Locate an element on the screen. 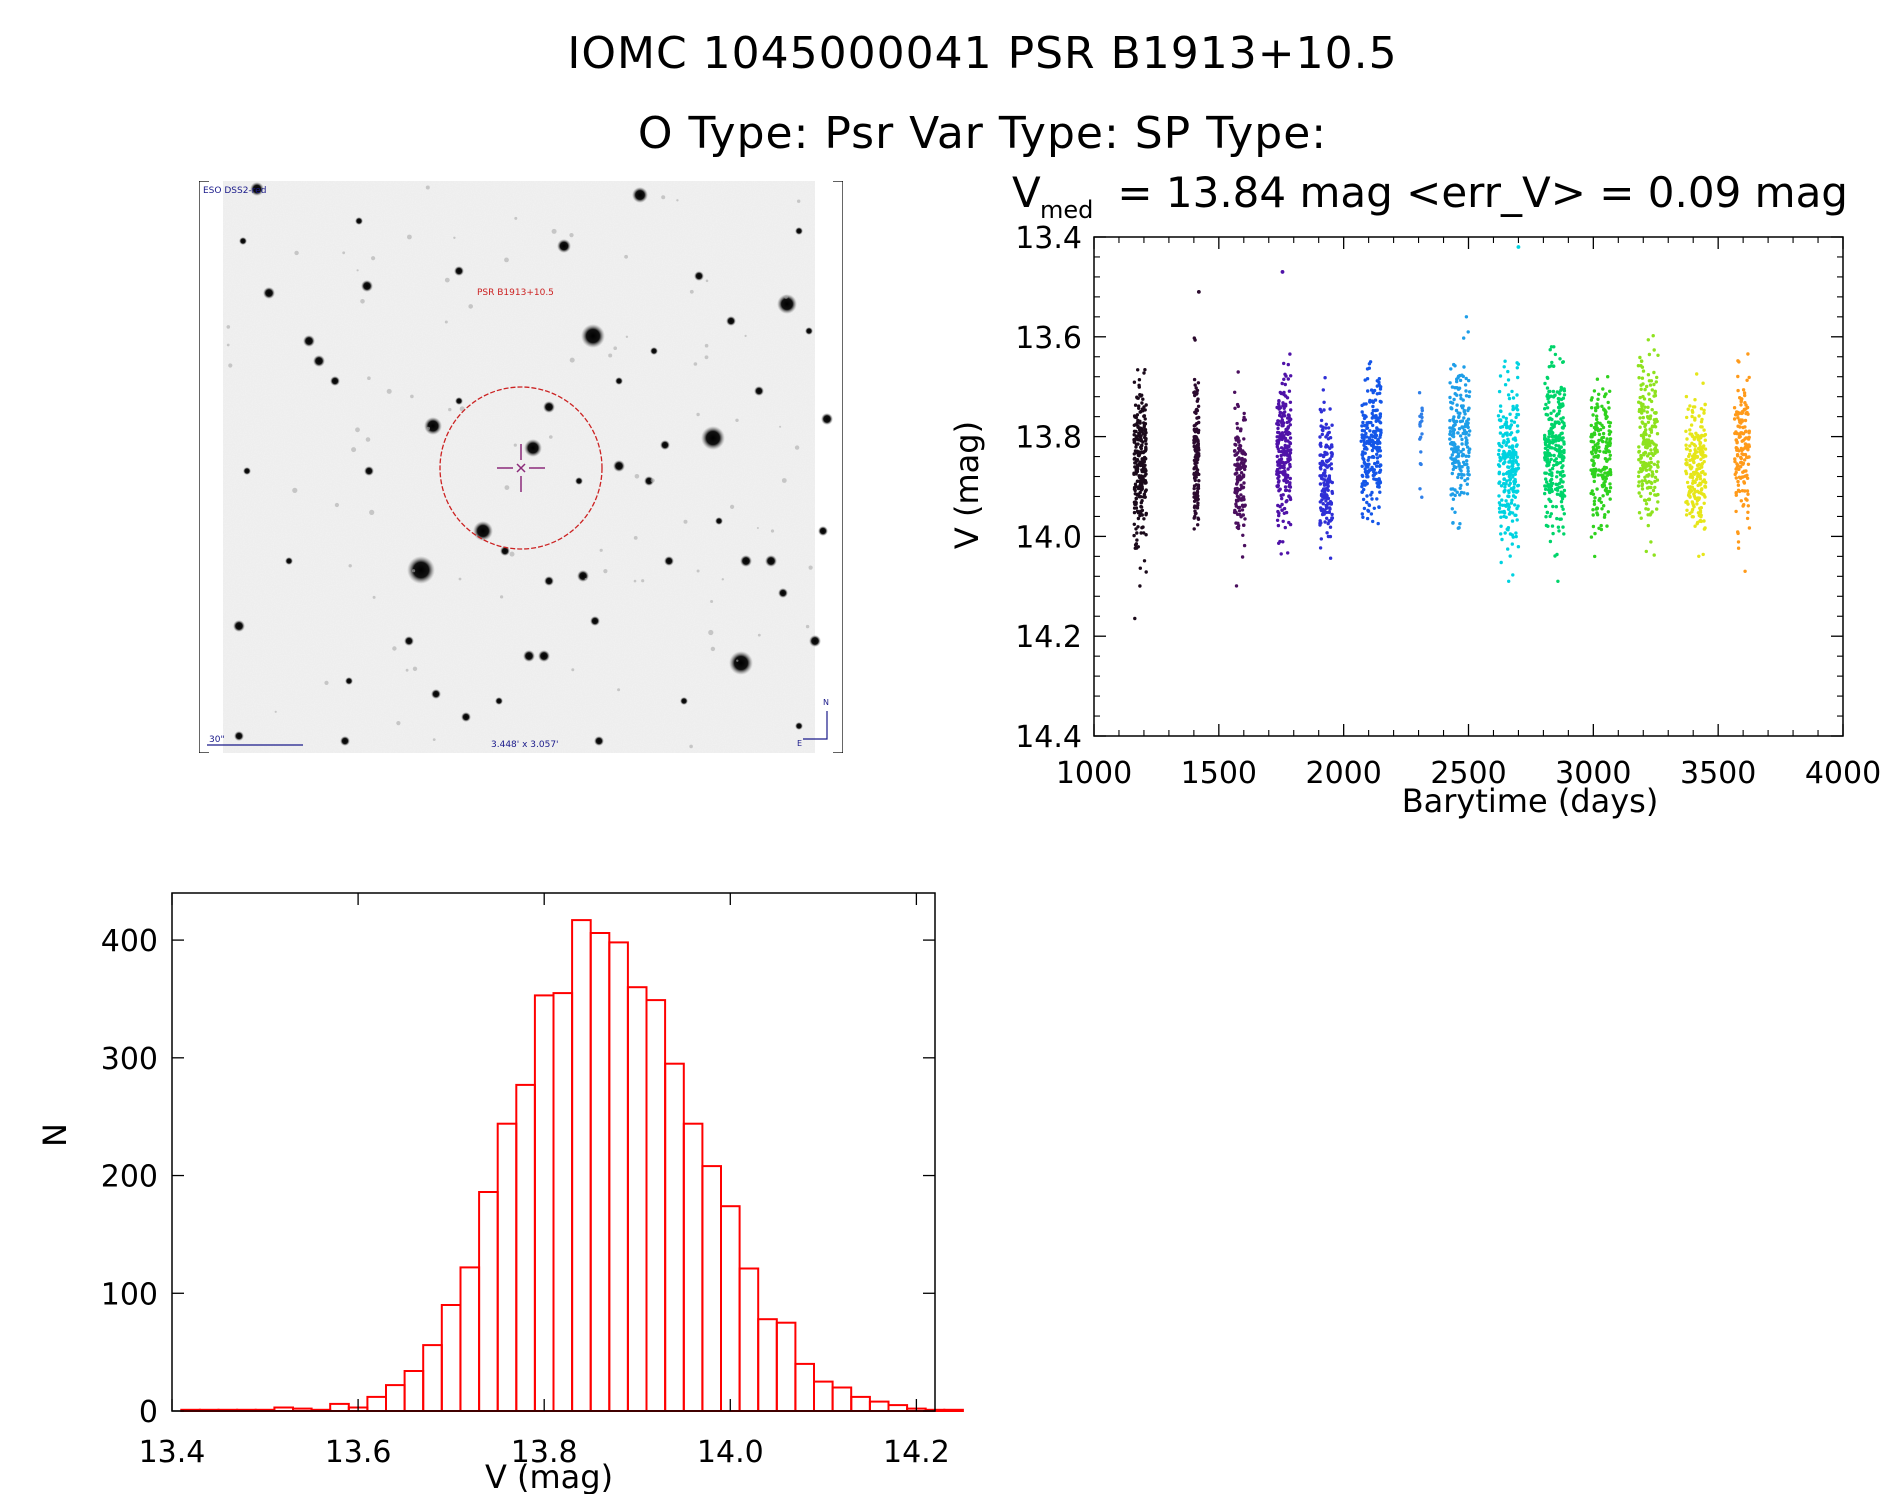  hist-xlabel: V (mag) is located at coordinates (549, 1476).